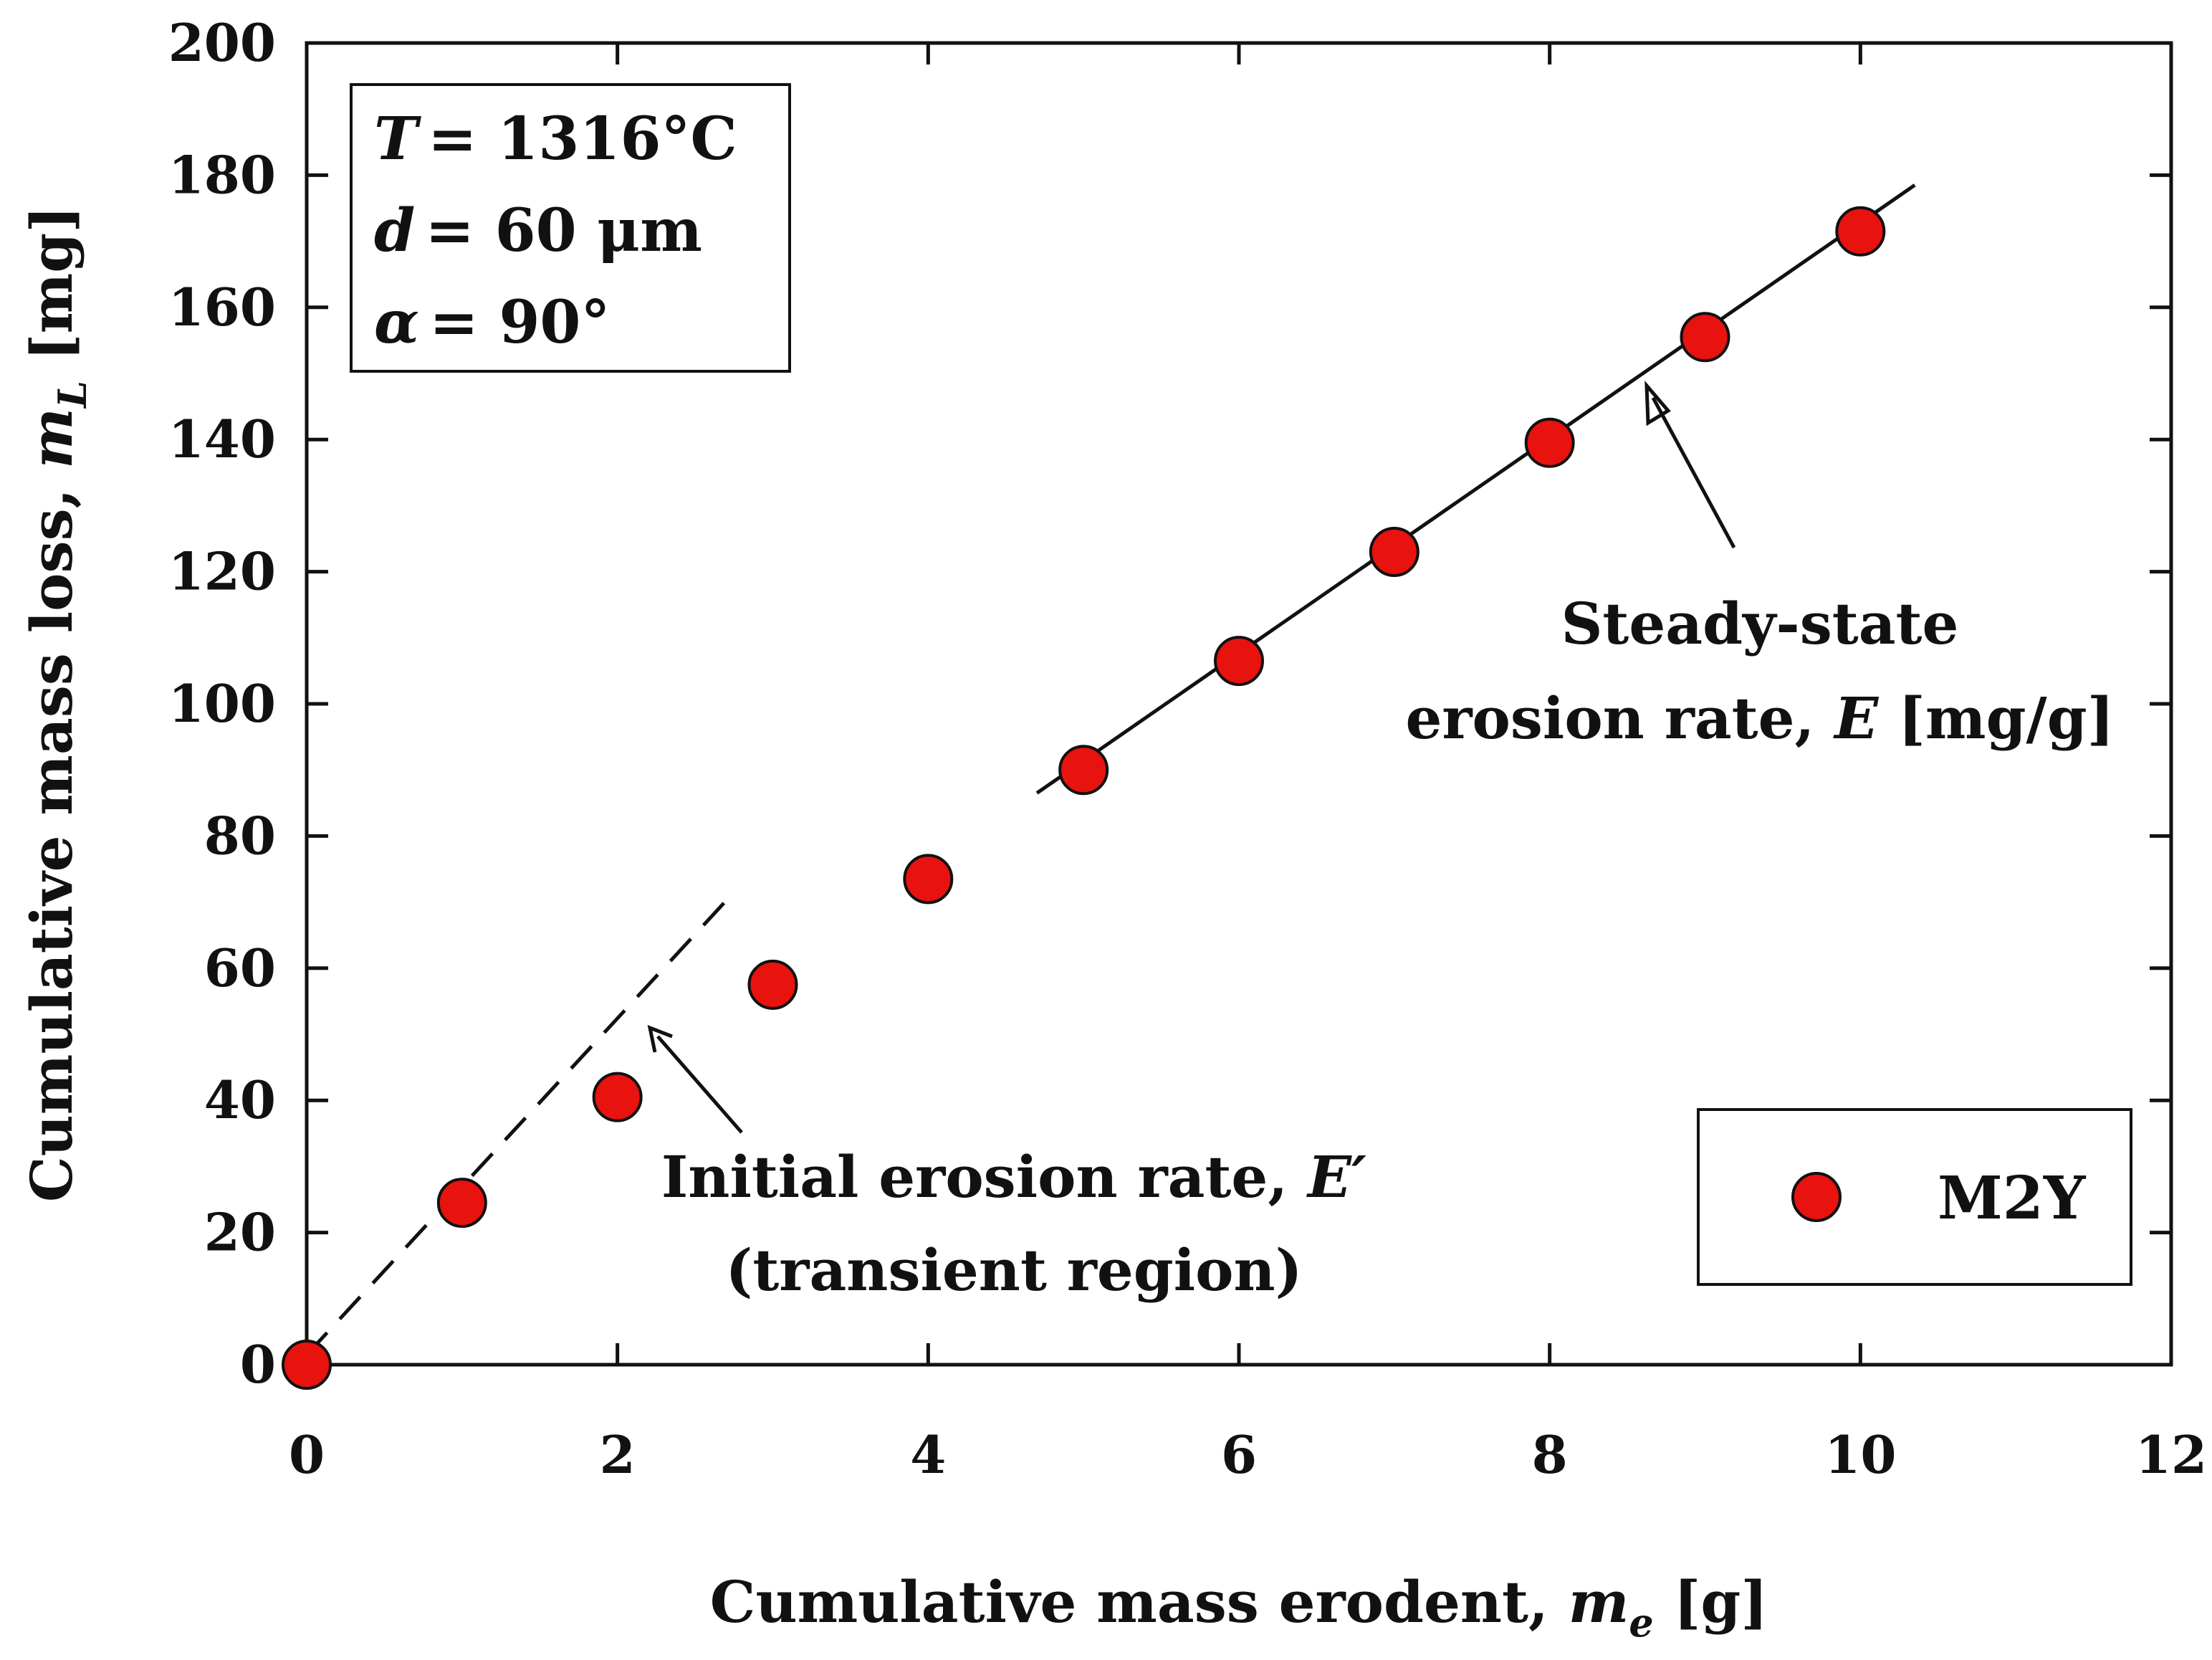 The image size is (2212, 1660). Describe the element at coordinates (928, 1454) in the screenshot. I see `x-tick-label: 4` at that location.